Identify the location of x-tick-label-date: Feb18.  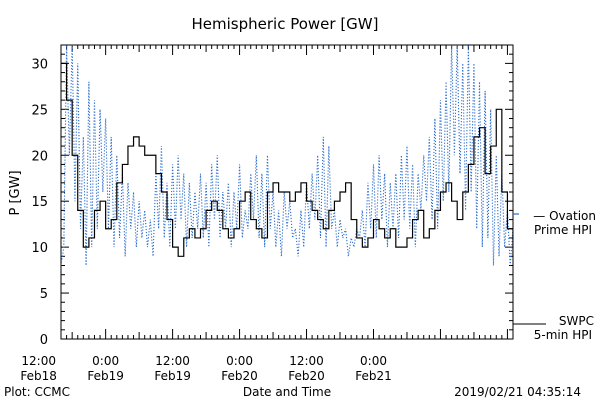
(38, 376).